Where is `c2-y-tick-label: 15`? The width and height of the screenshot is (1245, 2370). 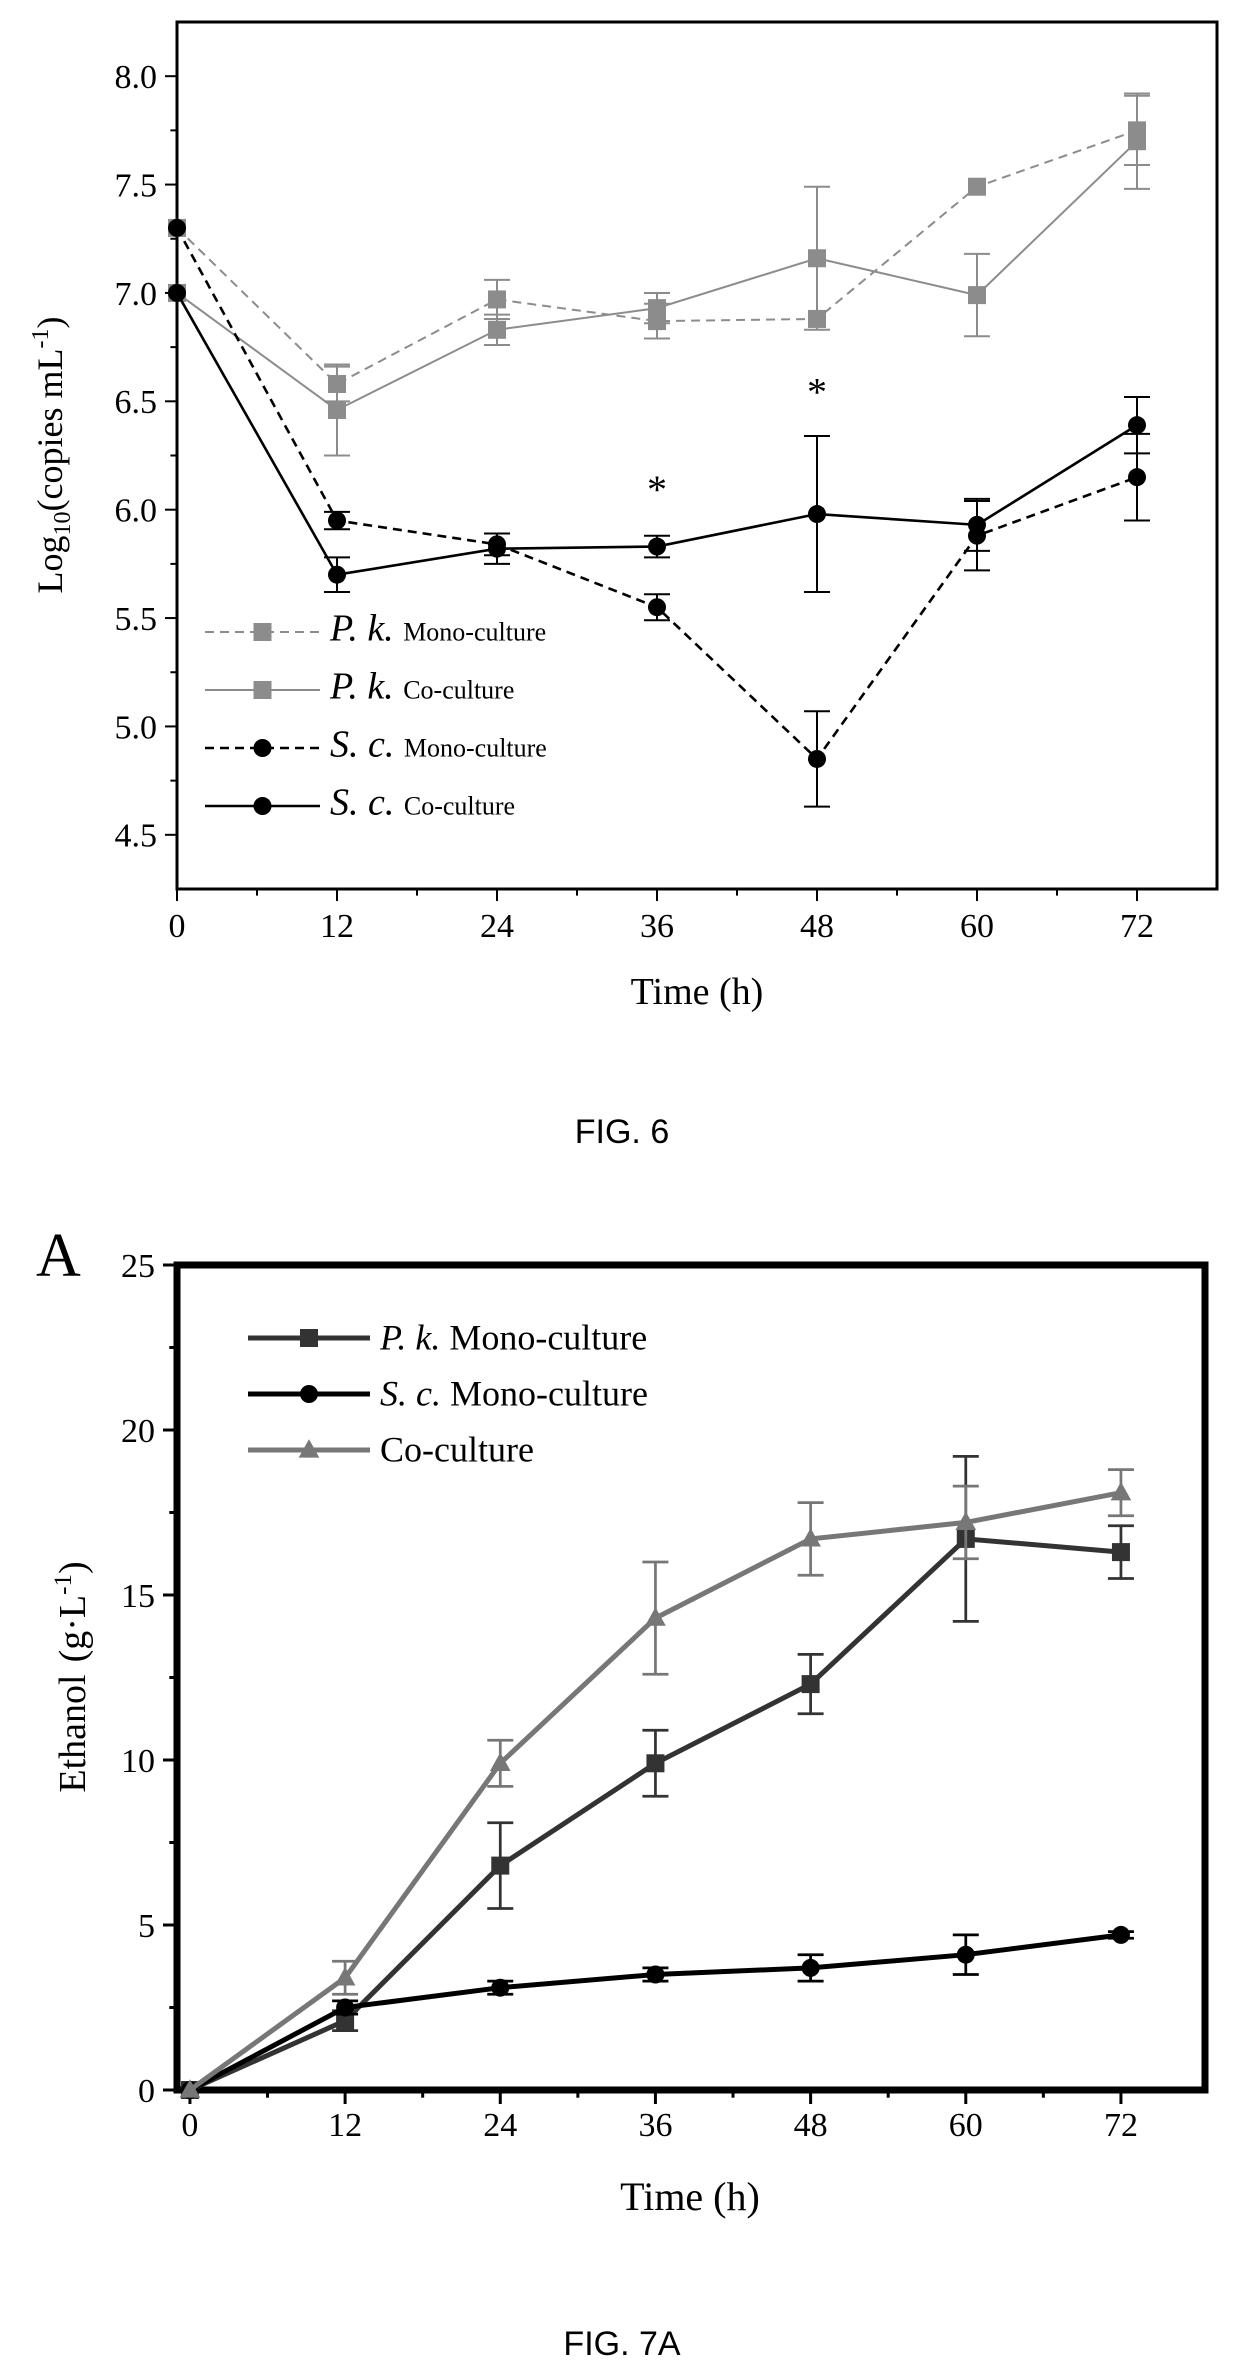
c2-y-tick-label: 15 is located at coordinates (138, 1596).